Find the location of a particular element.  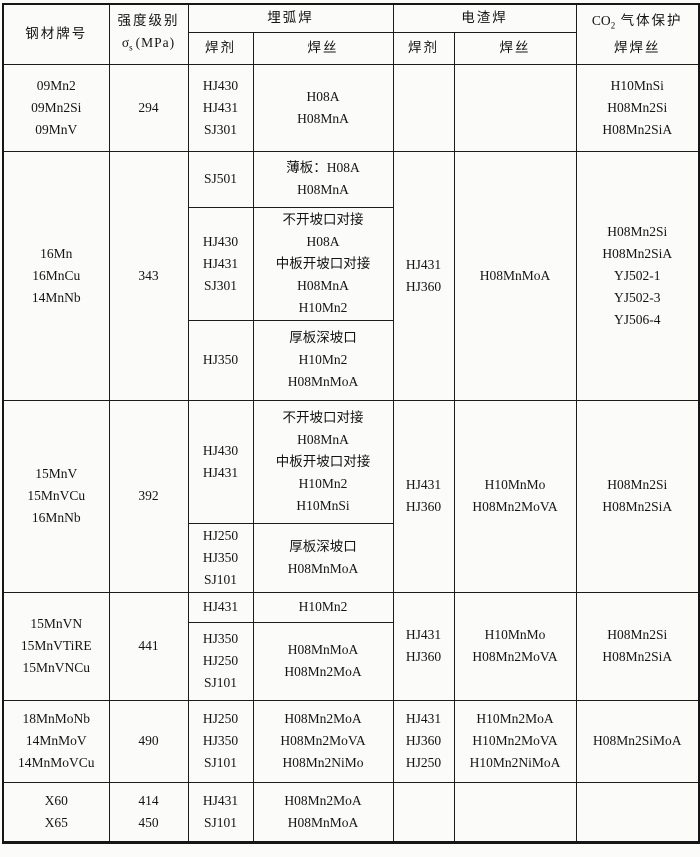

header-electroslag-welding: 电渣焊 is located at coordinates (484, 18).